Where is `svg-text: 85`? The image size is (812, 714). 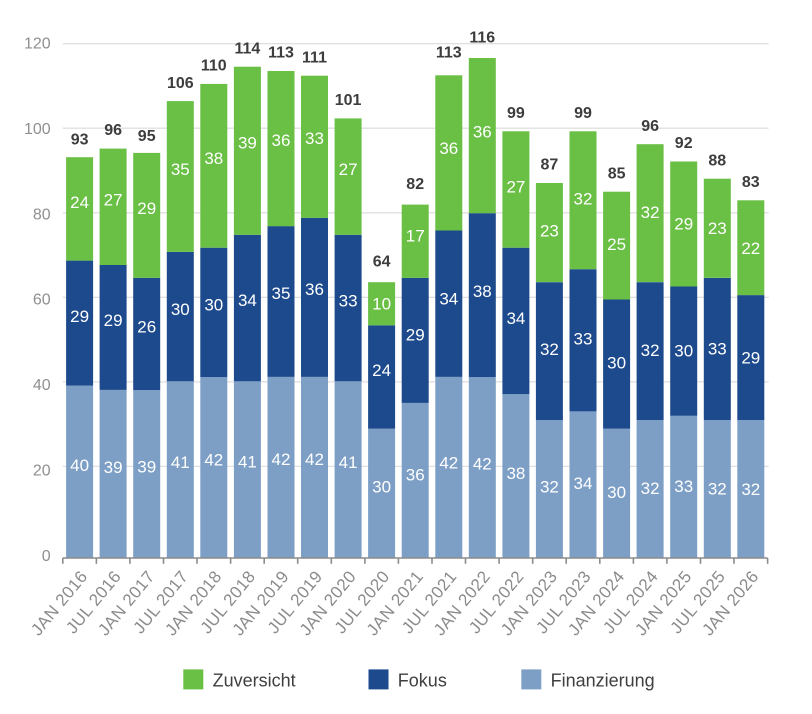 svg-text: 85 is located at coordinates (617, 173).